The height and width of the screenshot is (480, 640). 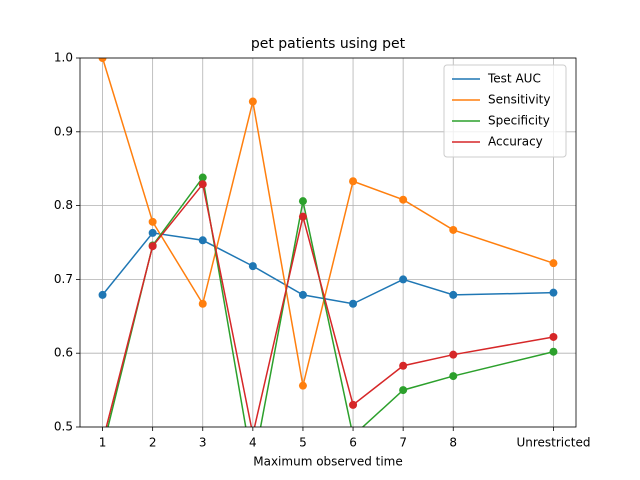 I want to click on legend: Test AUC Sensitivity Specificity Accuracy, so click(x=505, y=111).